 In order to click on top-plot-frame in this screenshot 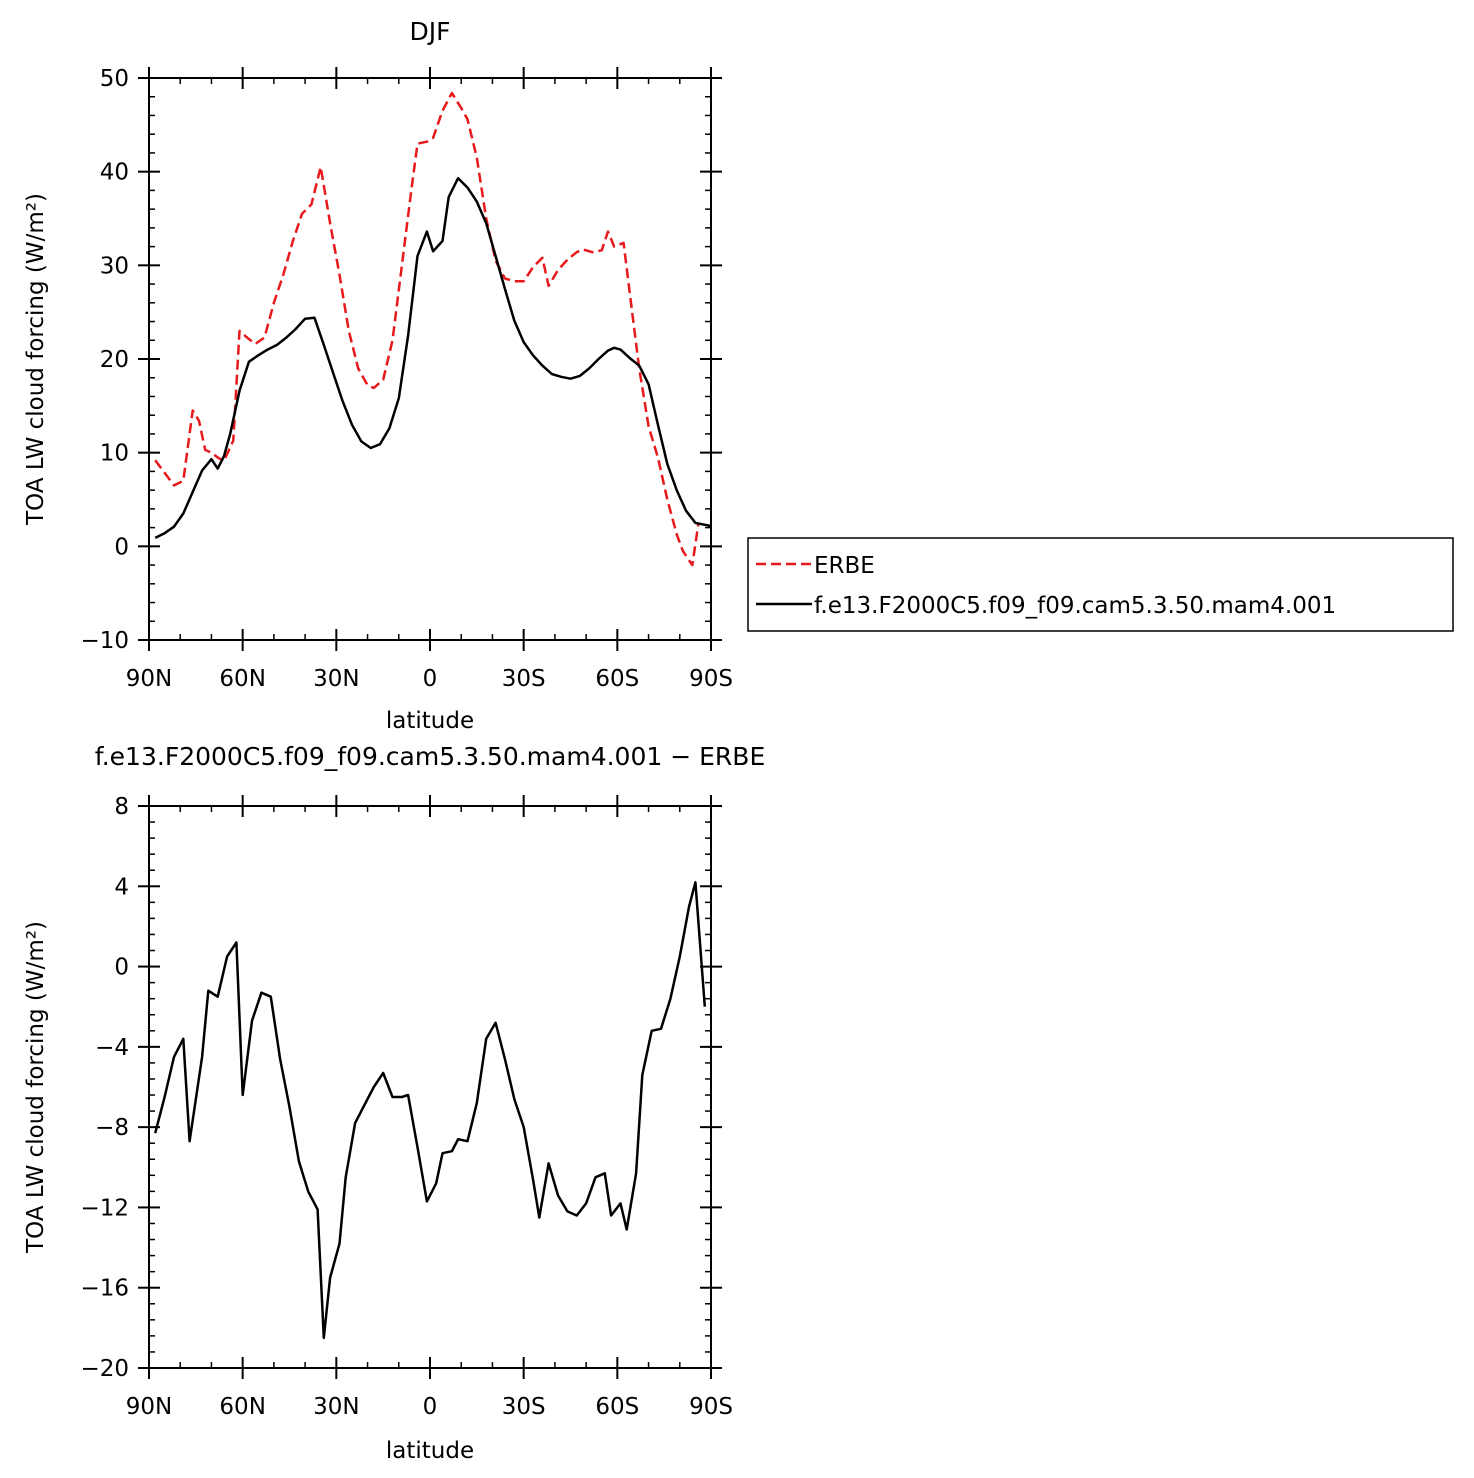, I will do `click(430, 359)`.